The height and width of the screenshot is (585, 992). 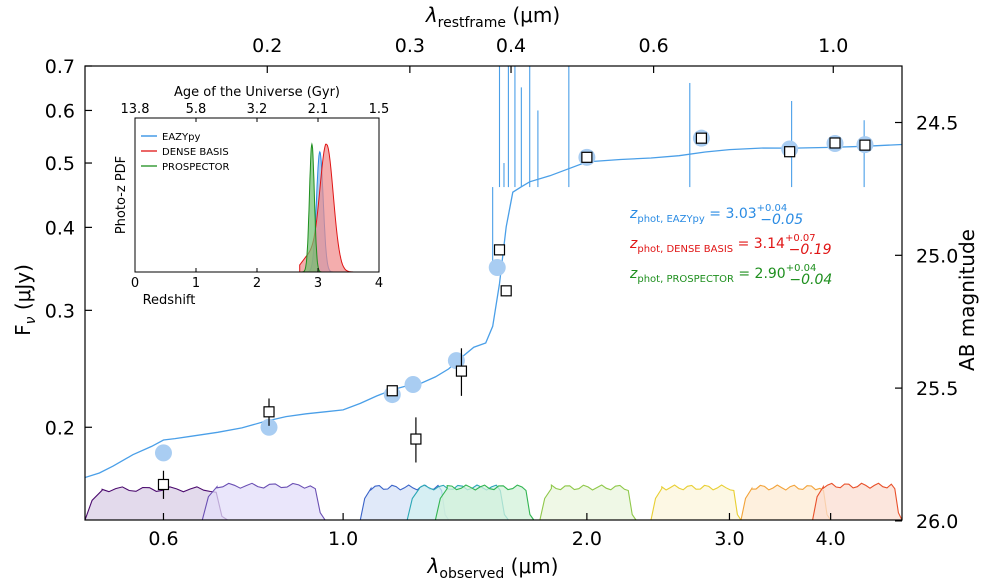 What do you see at coordinates (729, 539) in the screenshot?
I see `bottom-tick-label-4: 3.0` at bounding box center [729, 539].